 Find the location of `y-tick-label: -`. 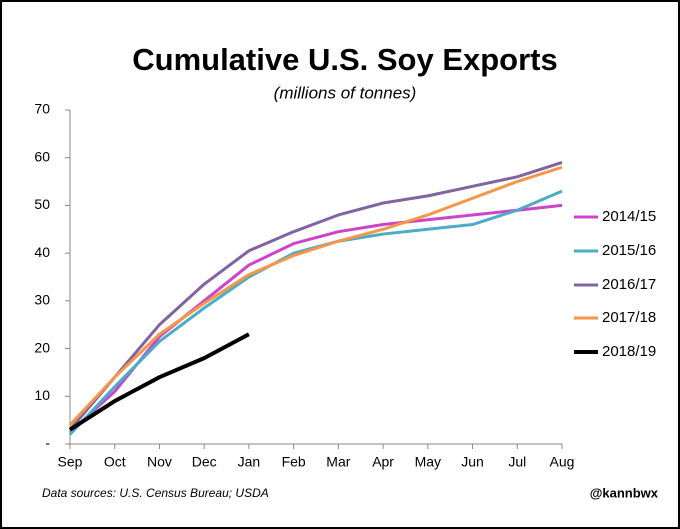

y-tick-label: - is located at coordinates (47, 443).